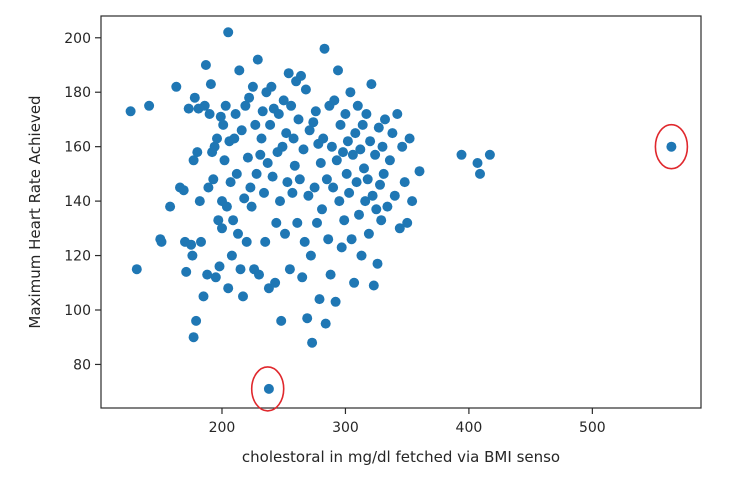  I want to click on y-tick-label: 180, so click(77, 93).